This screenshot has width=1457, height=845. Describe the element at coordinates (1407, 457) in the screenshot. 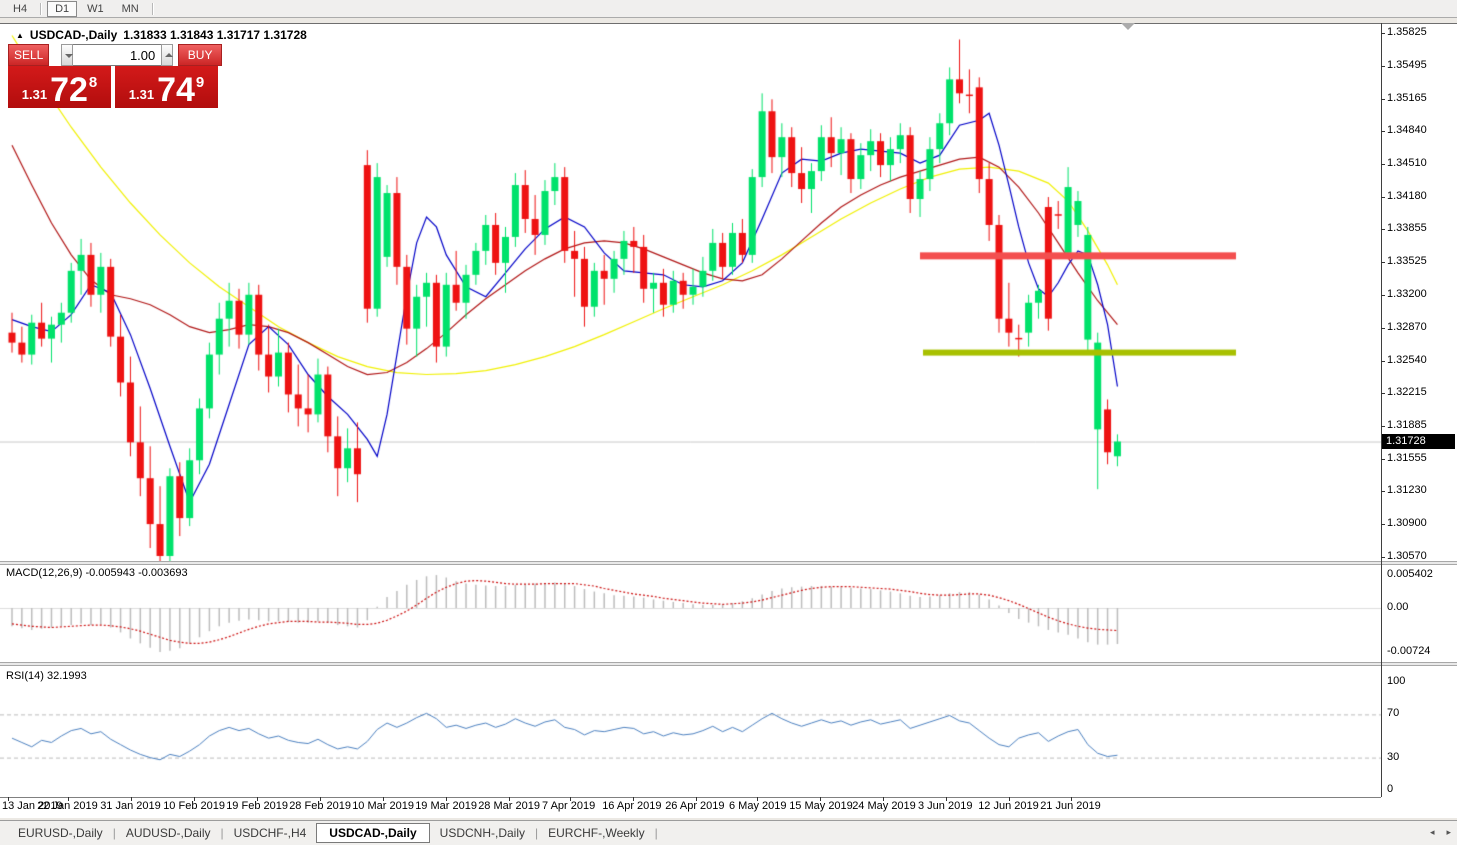

I see `price-axis-label: 1.31555` at that location.